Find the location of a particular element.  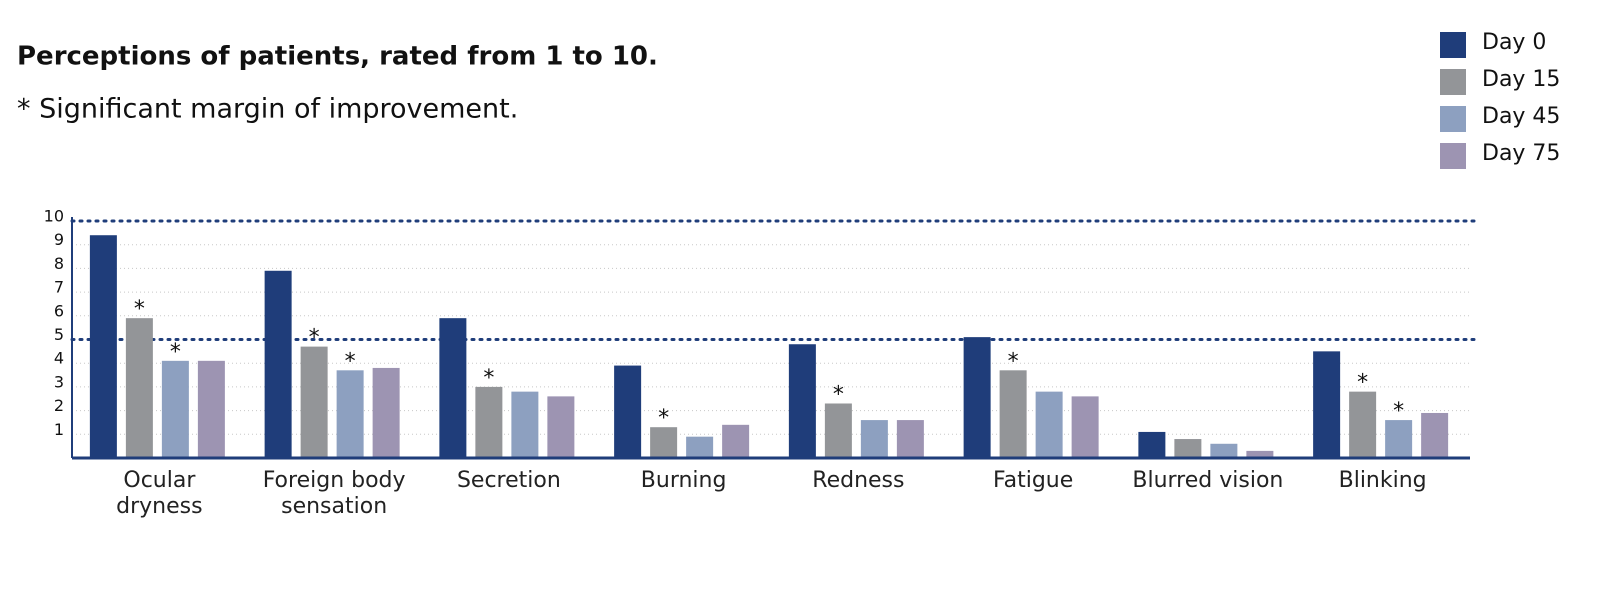

x-tick-label: Redness is located at coordinates (858, 480).